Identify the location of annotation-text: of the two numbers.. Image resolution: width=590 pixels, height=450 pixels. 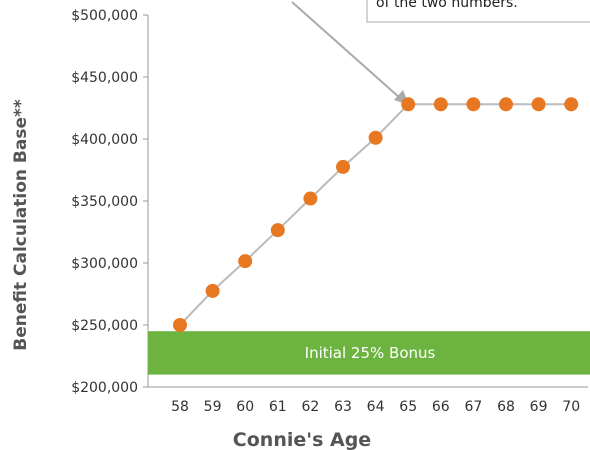
(447, 5).